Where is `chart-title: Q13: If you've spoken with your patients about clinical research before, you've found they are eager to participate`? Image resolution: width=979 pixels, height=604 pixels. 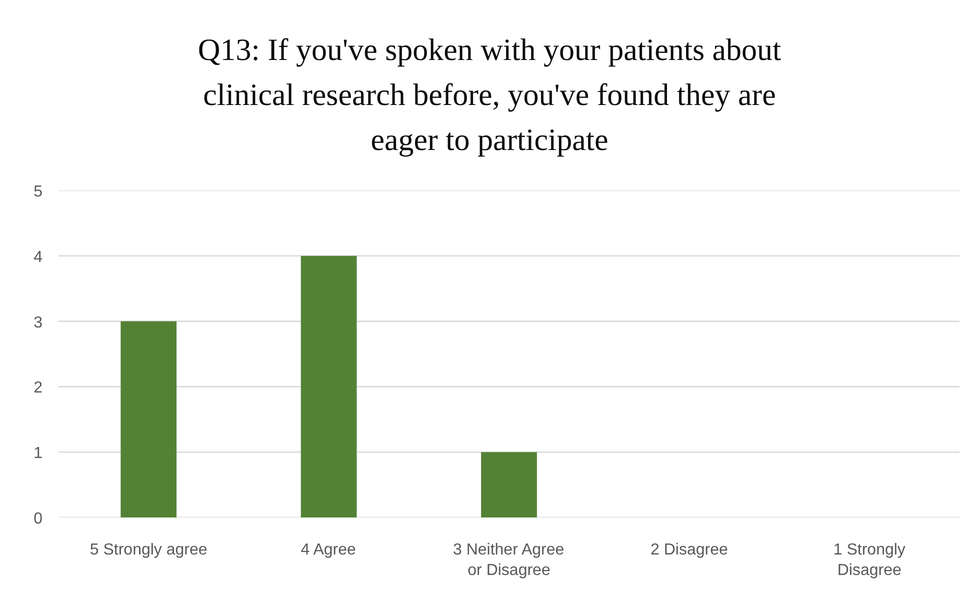 chart-title: Q13: If you've spoken with your patients about clinical research before, you've found they are eager to participate is located at coordinates (489, 95).